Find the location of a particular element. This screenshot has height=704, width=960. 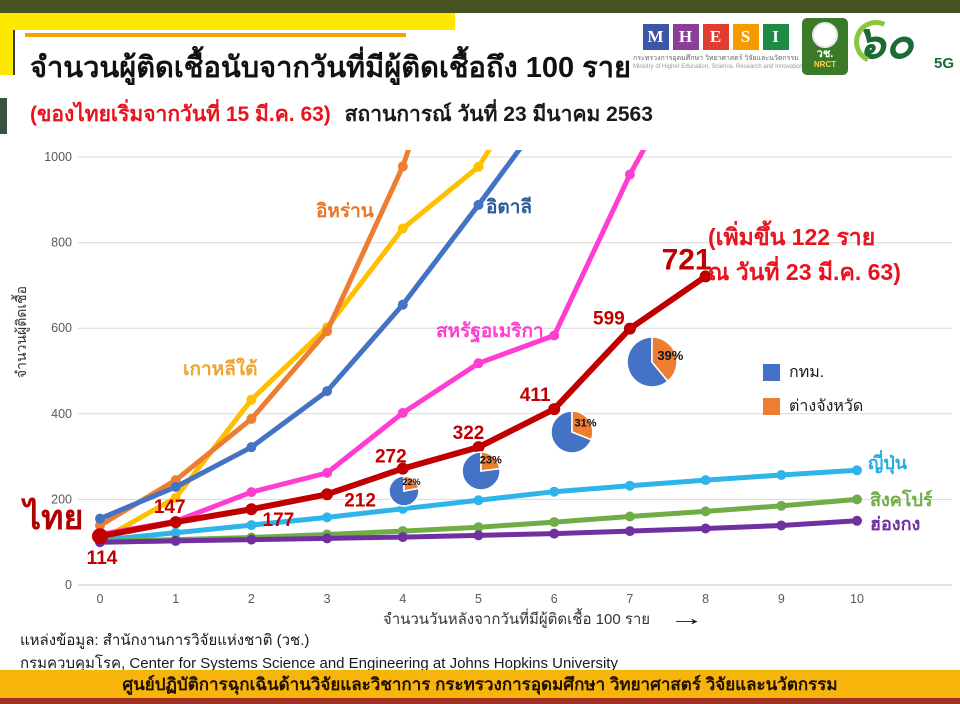

annotation-line-1: (เพิ่มขึ้น 122 ราย is located at coordinates (792, 237).